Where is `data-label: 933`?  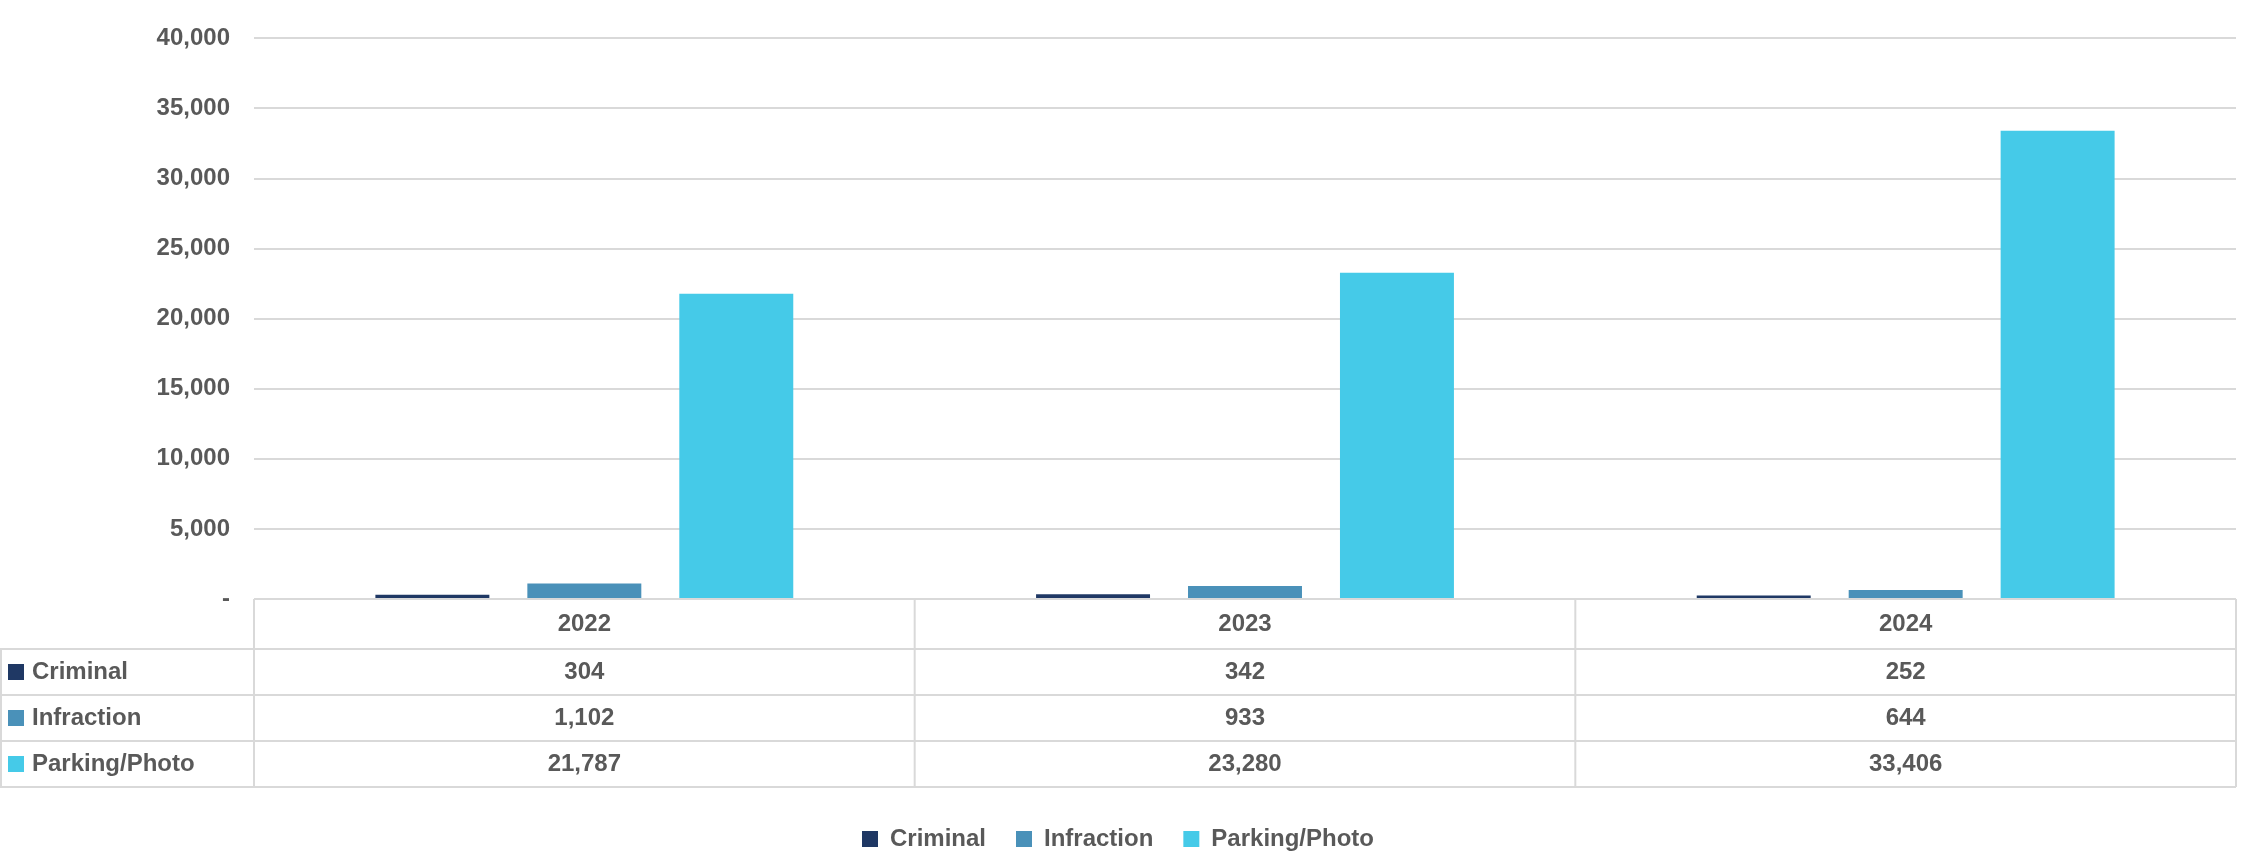
data-label: 933 is located at coordinates (1245, 716).